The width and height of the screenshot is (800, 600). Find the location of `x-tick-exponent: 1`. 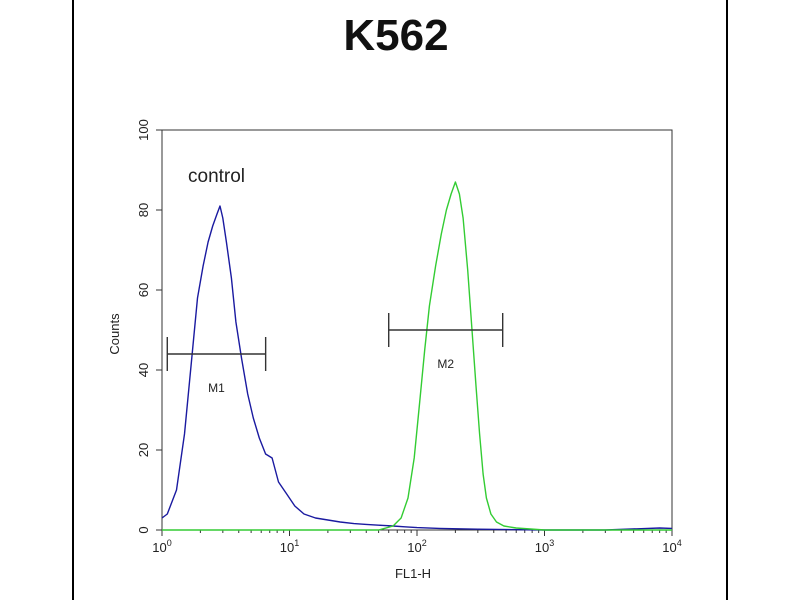

x-tick-exponent: 1 is located at coordinates (296, 543).